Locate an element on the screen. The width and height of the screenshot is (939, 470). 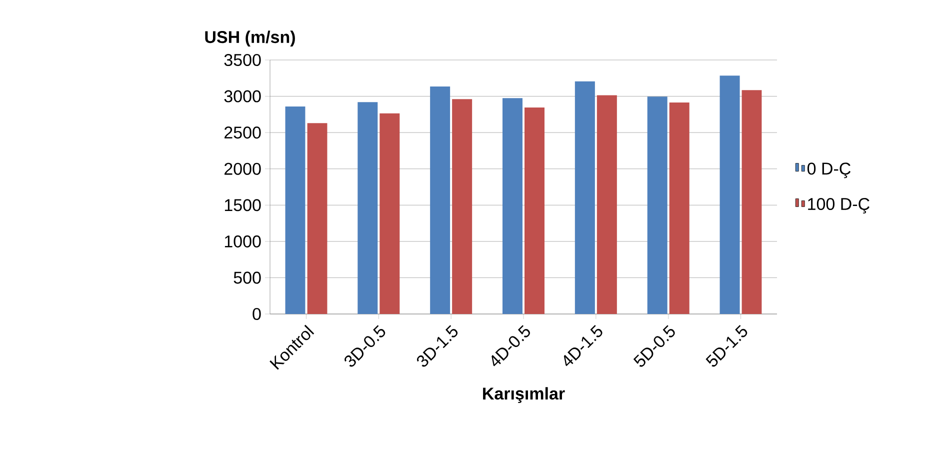
x-axis-title: Karışımlar is located at coordinates (524, 395).